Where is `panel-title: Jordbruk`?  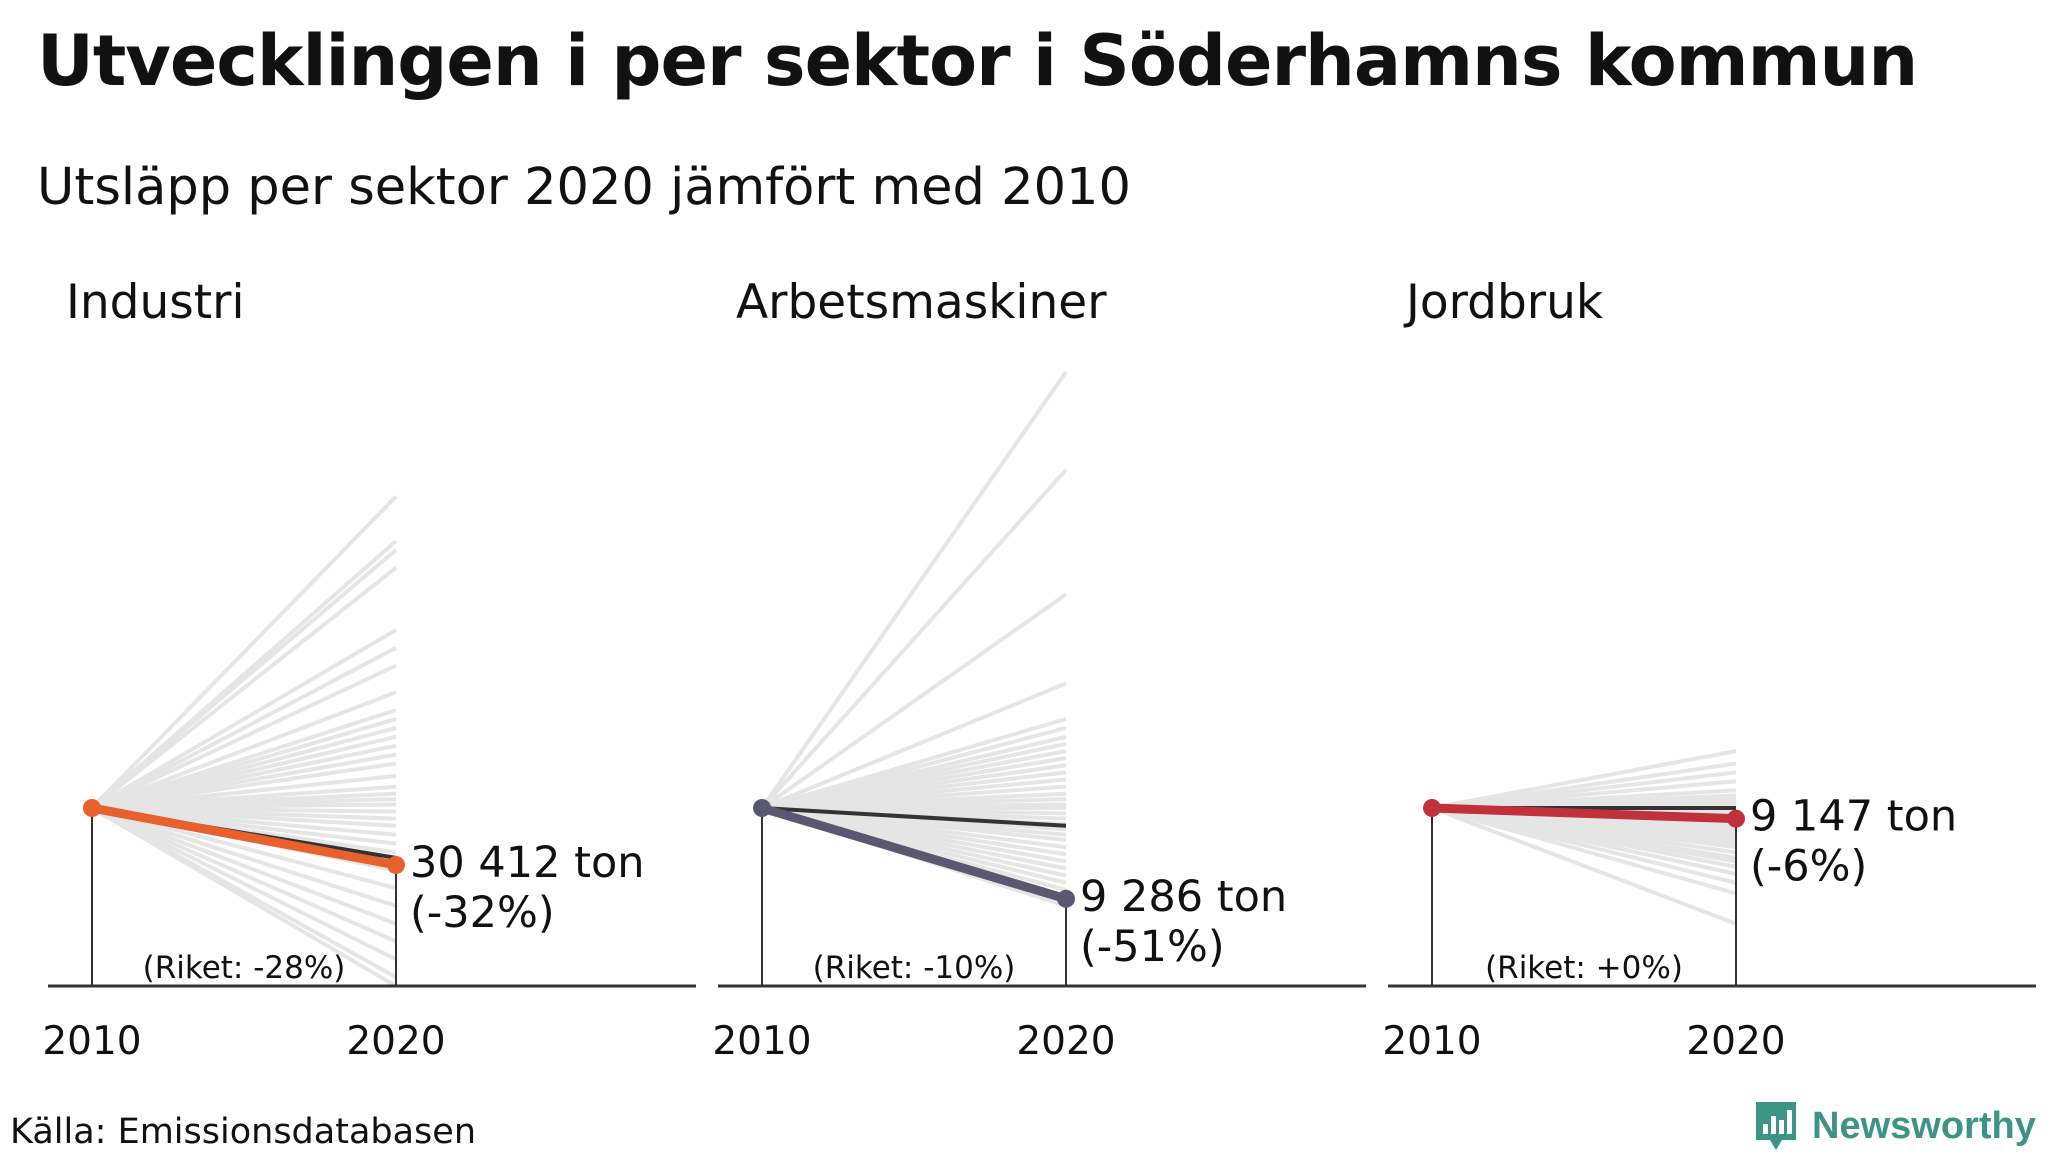
panel-title: Jordbruk is located at coordinates (1503, 302).